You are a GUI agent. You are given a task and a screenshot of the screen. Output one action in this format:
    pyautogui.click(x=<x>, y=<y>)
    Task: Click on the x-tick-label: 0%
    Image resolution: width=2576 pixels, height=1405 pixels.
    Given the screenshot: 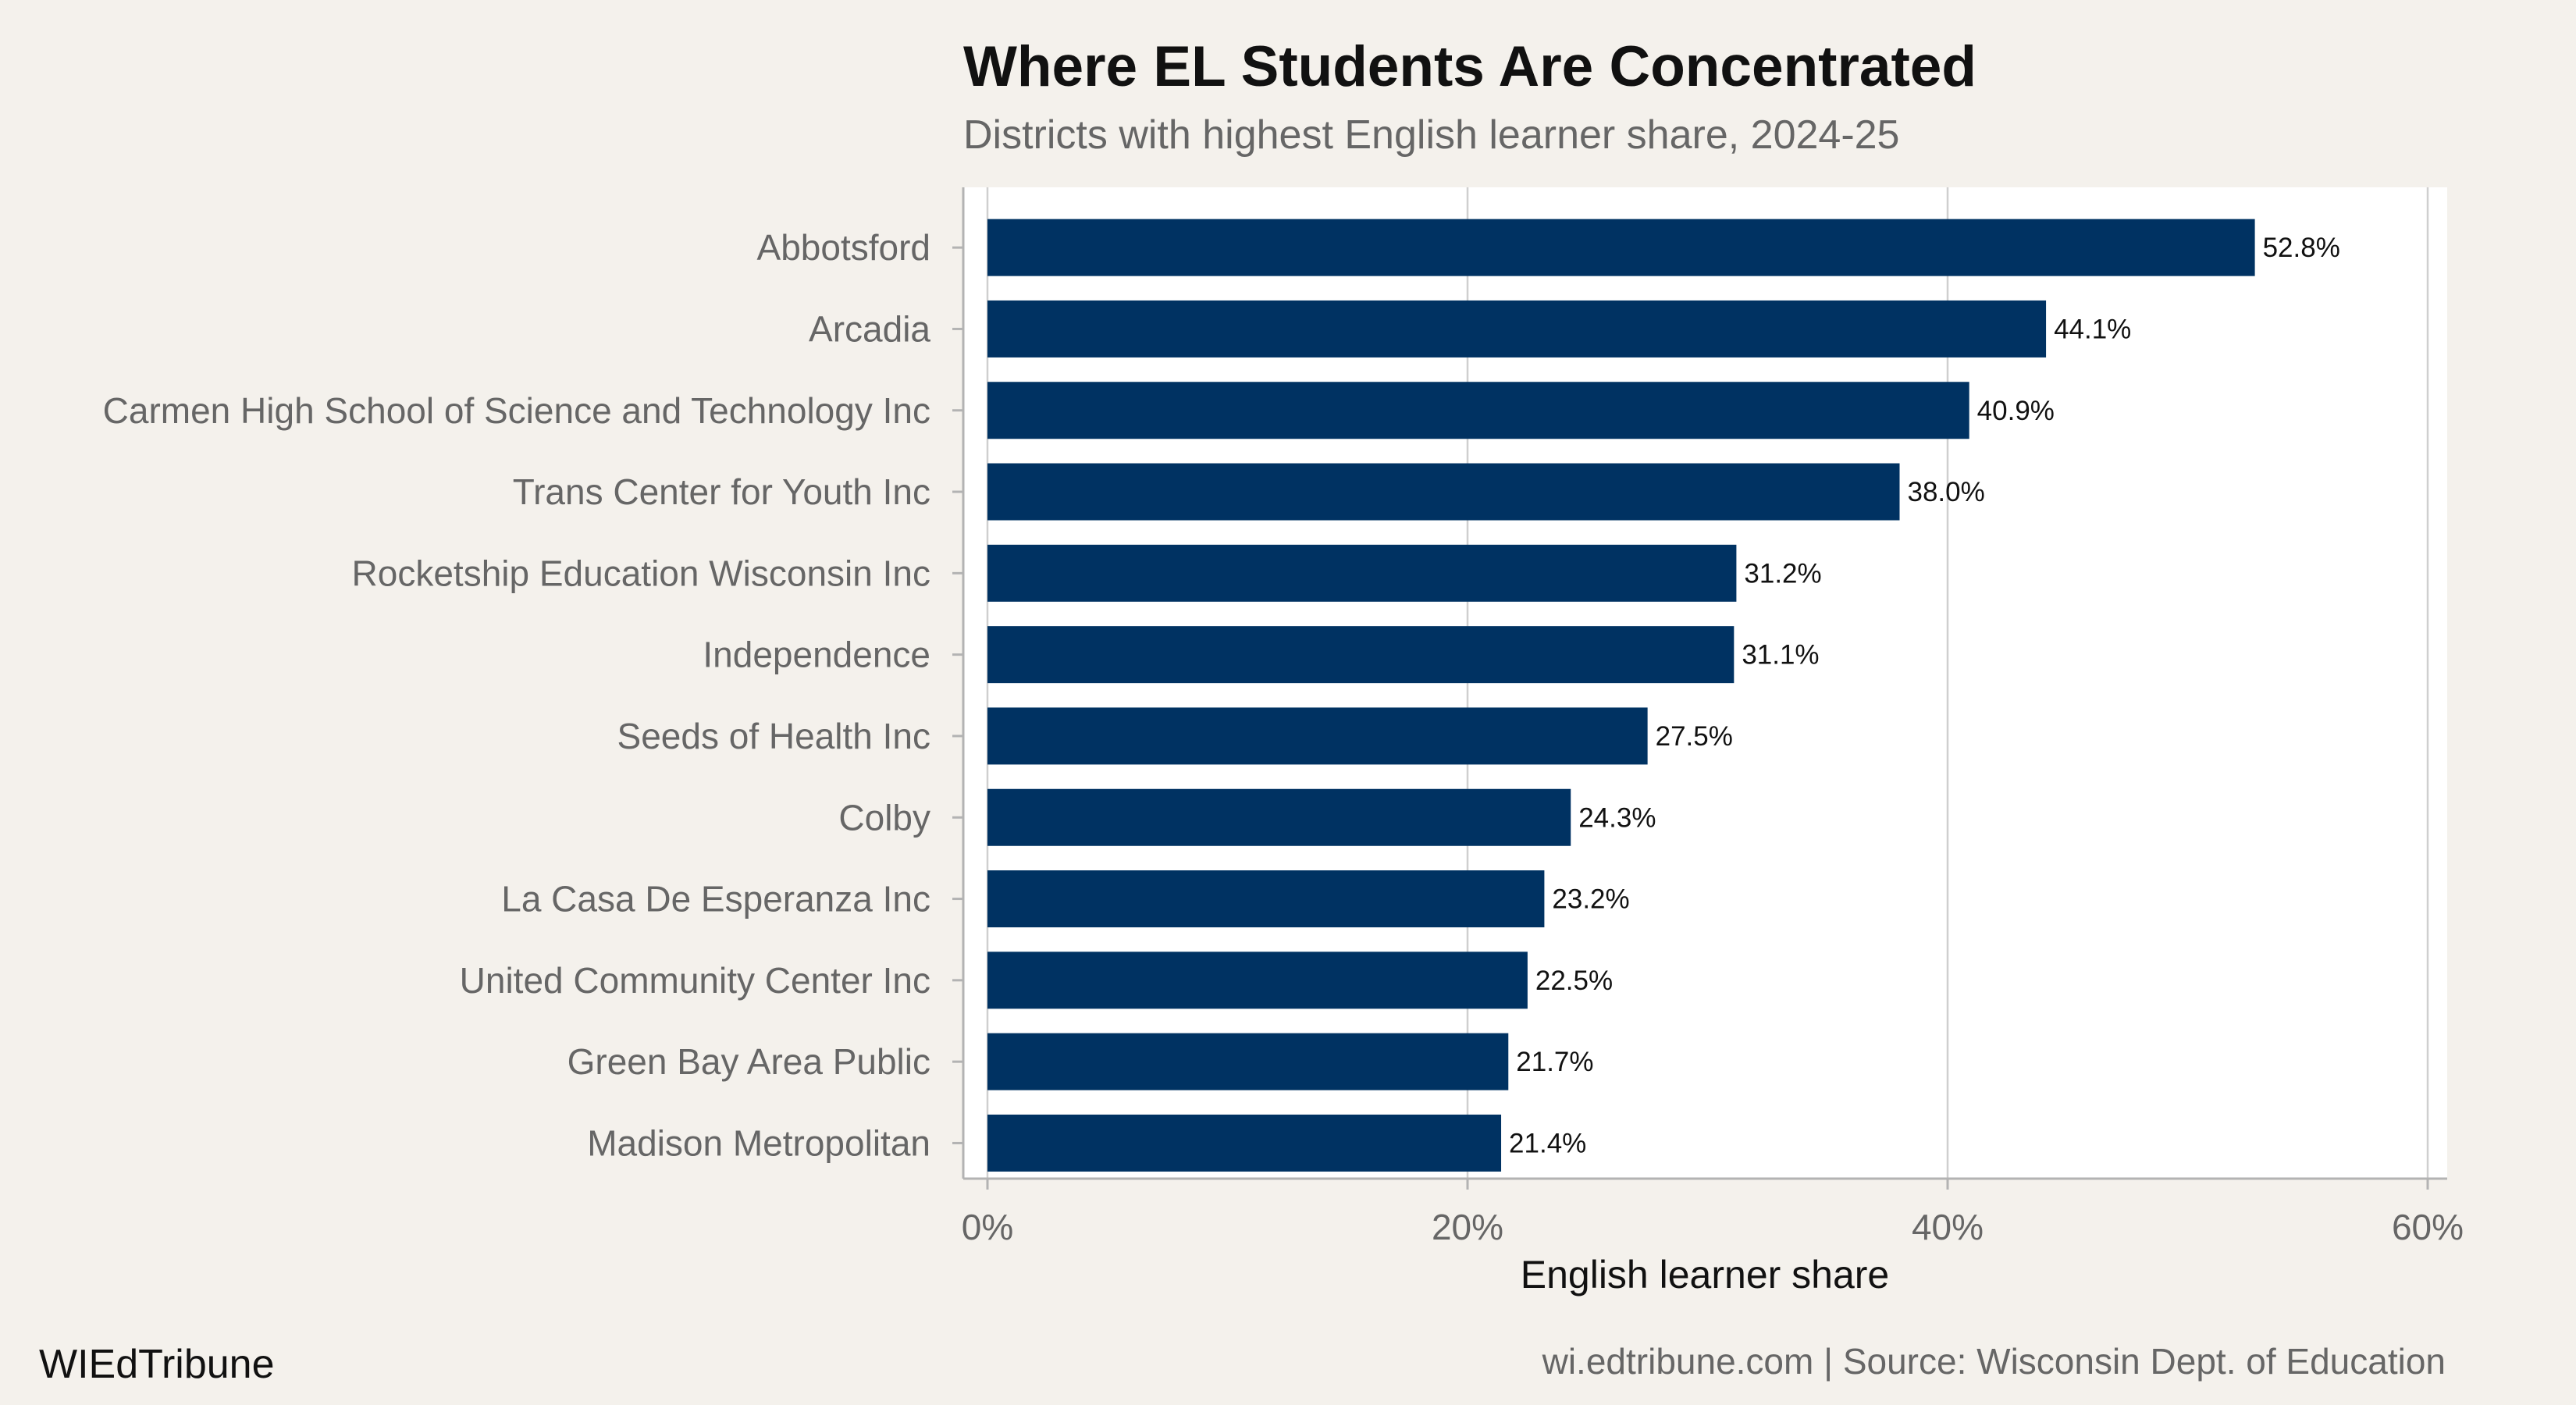 What is the action you would take?
    pyautogui.click(x=988, y=1227)
    